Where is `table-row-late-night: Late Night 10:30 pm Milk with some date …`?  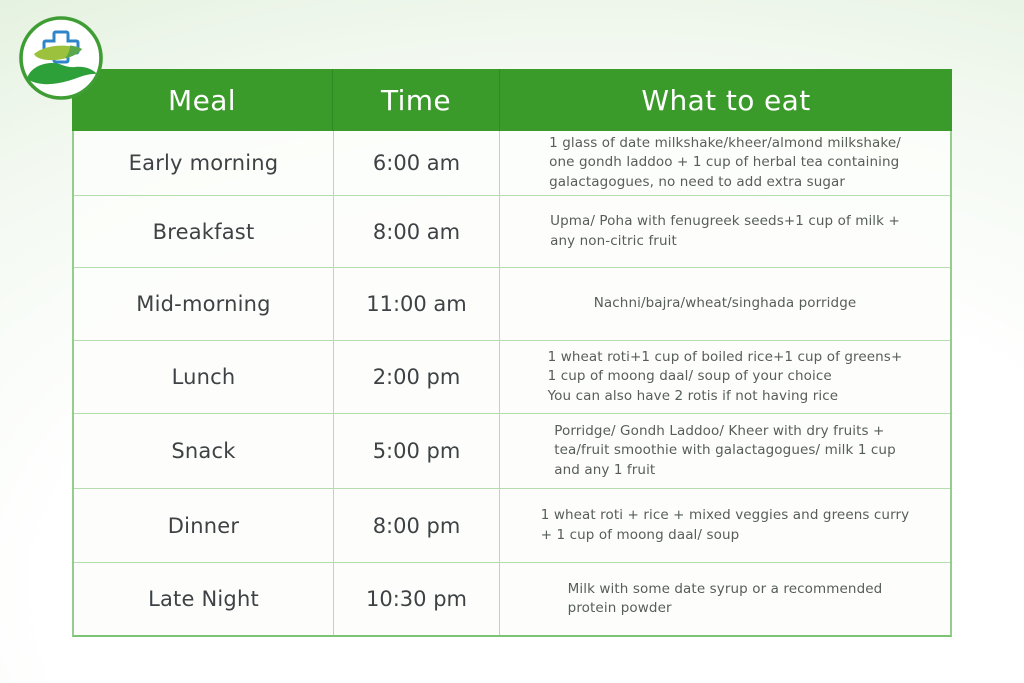
table-row-late-night: Late Night 10:30 pm Milk with some date … is located at coordinates (512, 598).